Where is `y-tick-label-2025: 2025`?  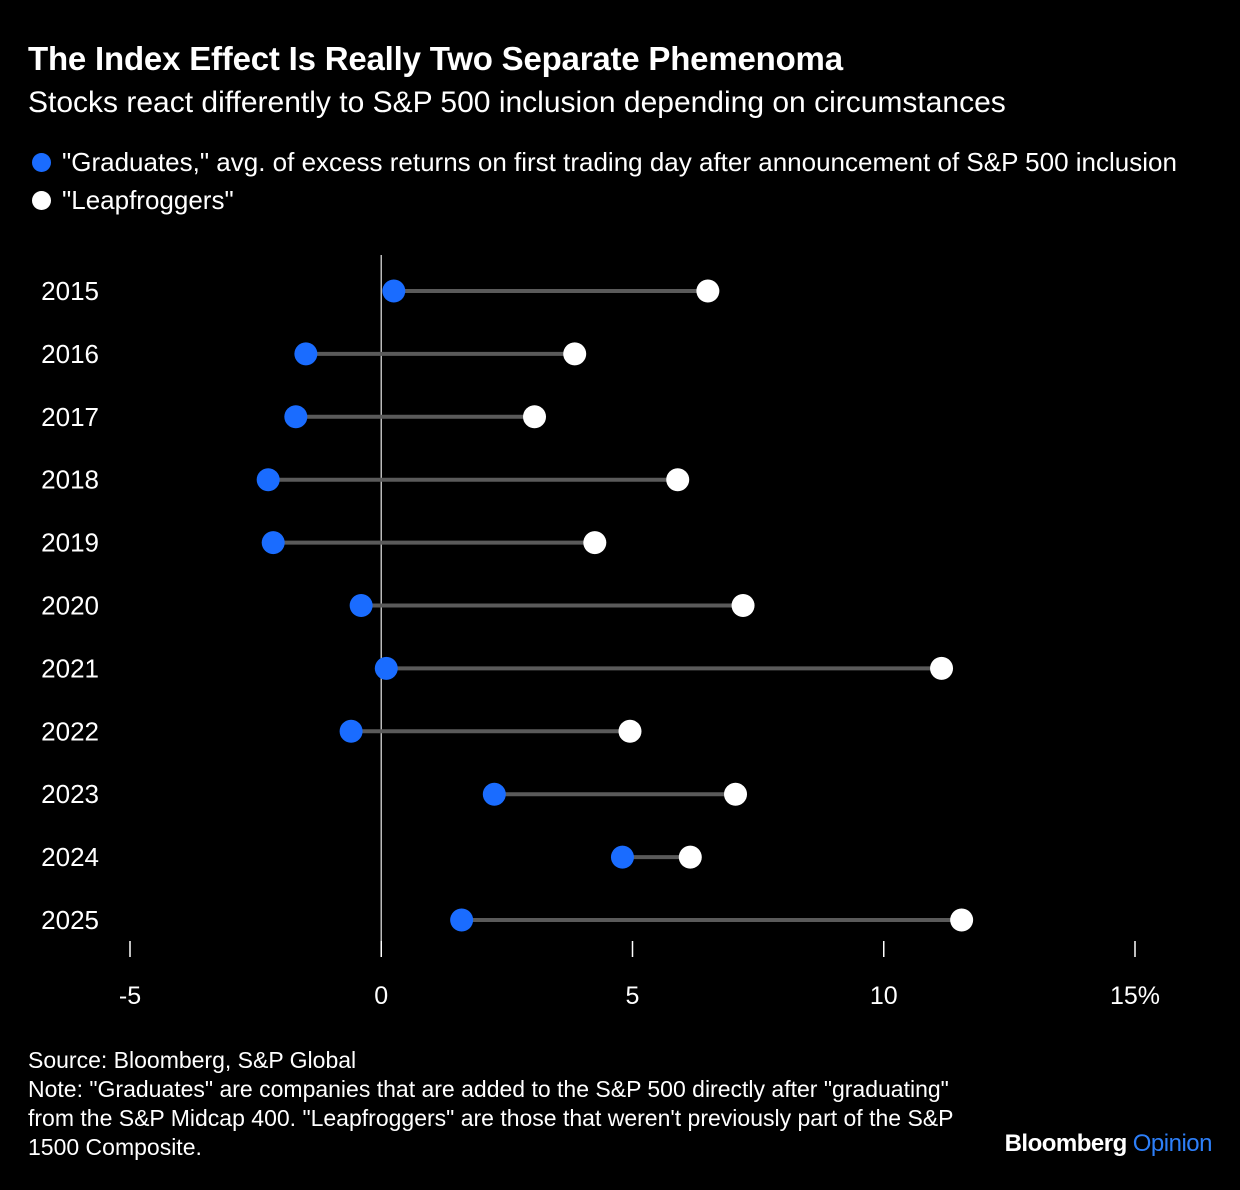 y-tick-label-2025: 2025 is located at coordinates (70, 920).